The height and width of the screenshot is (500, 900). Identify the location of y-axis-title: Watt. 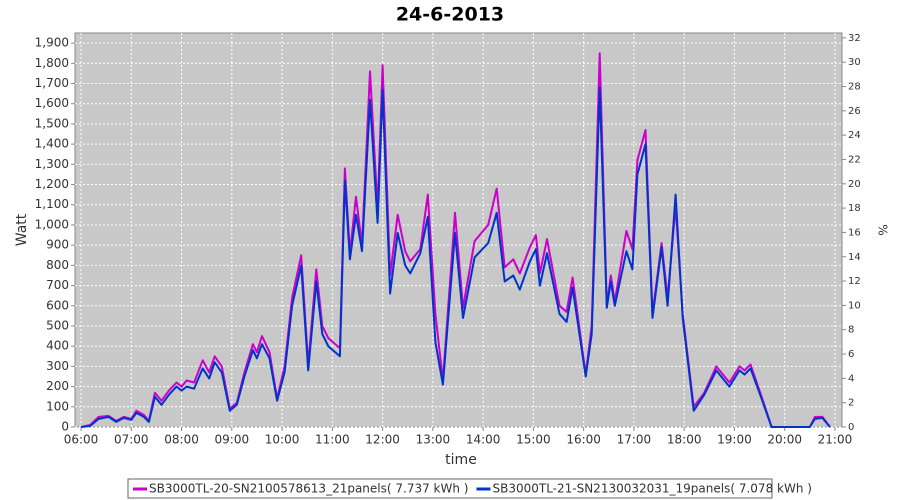
(22, 229).